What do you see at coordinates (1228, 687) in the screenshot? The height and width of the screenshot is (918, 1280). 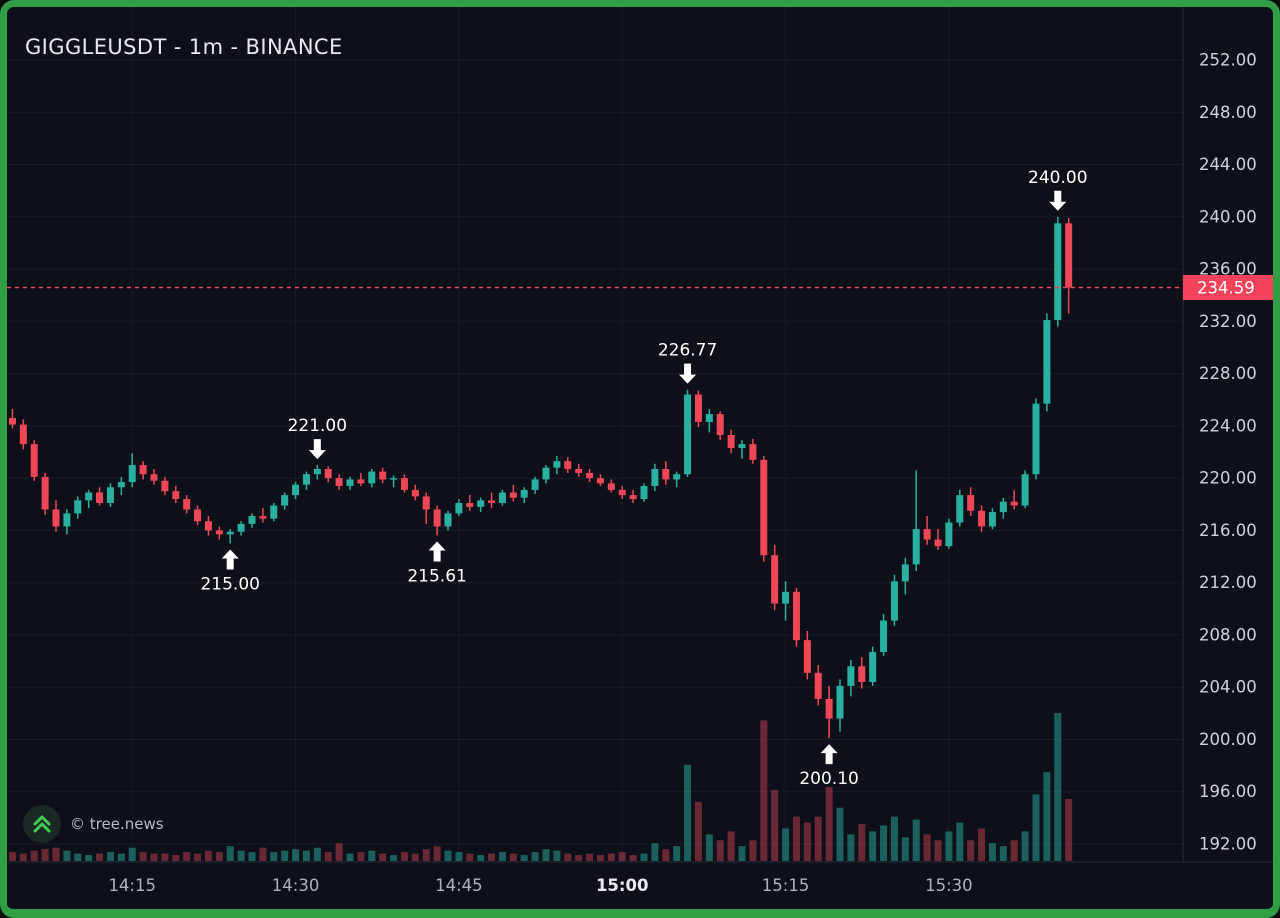 I see `price-tick-label: 204.00` at bounding box center [1228, 687].